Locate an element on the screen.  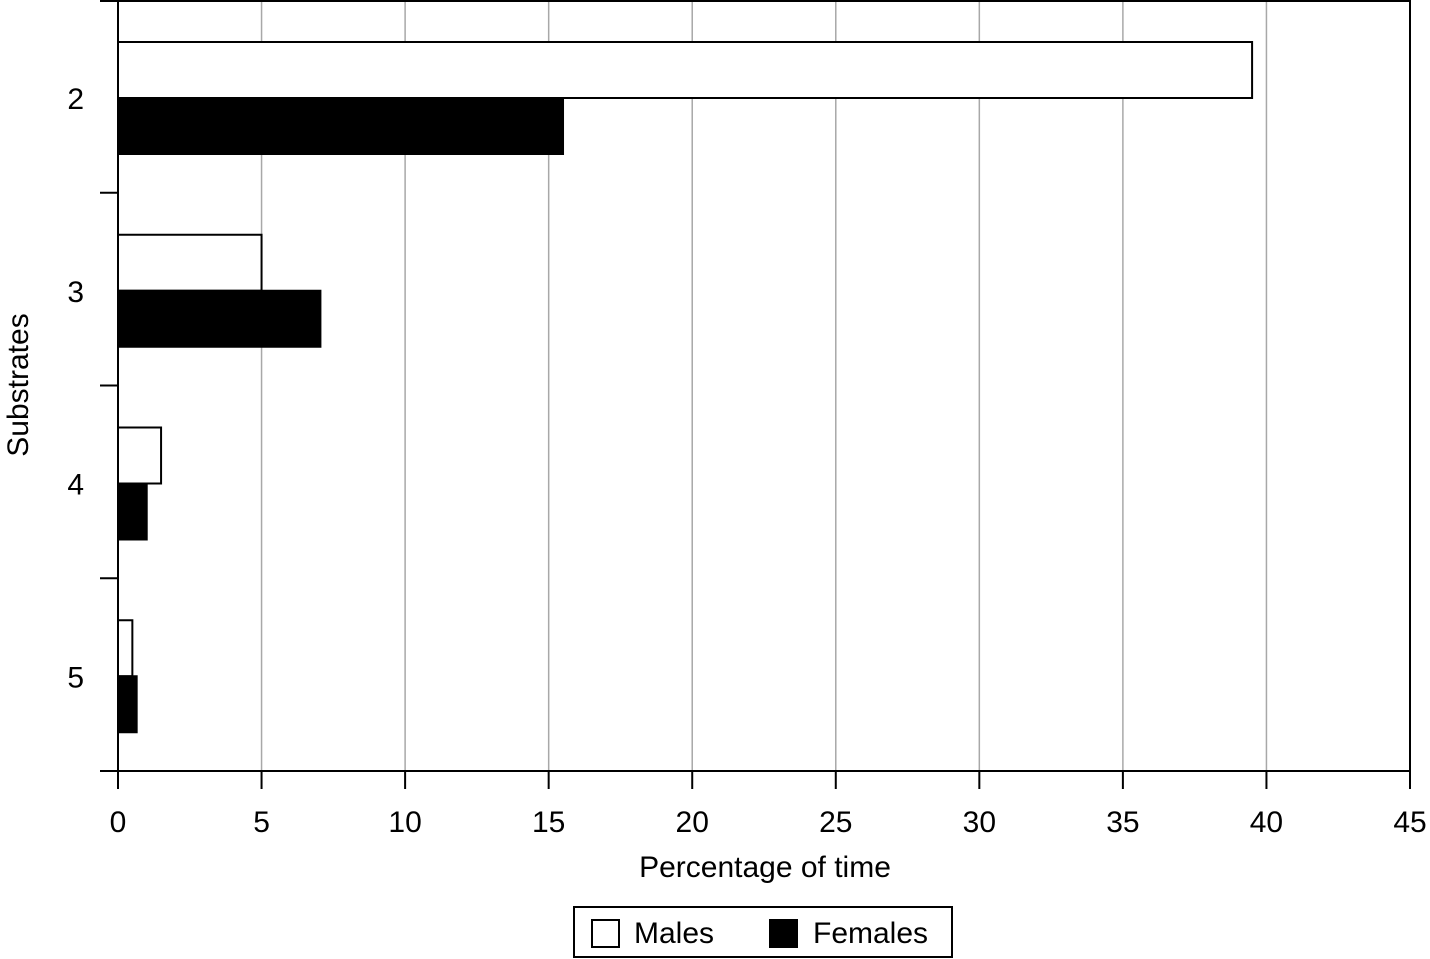
x-tick-label: 5 is located at coordinates (261, 822).